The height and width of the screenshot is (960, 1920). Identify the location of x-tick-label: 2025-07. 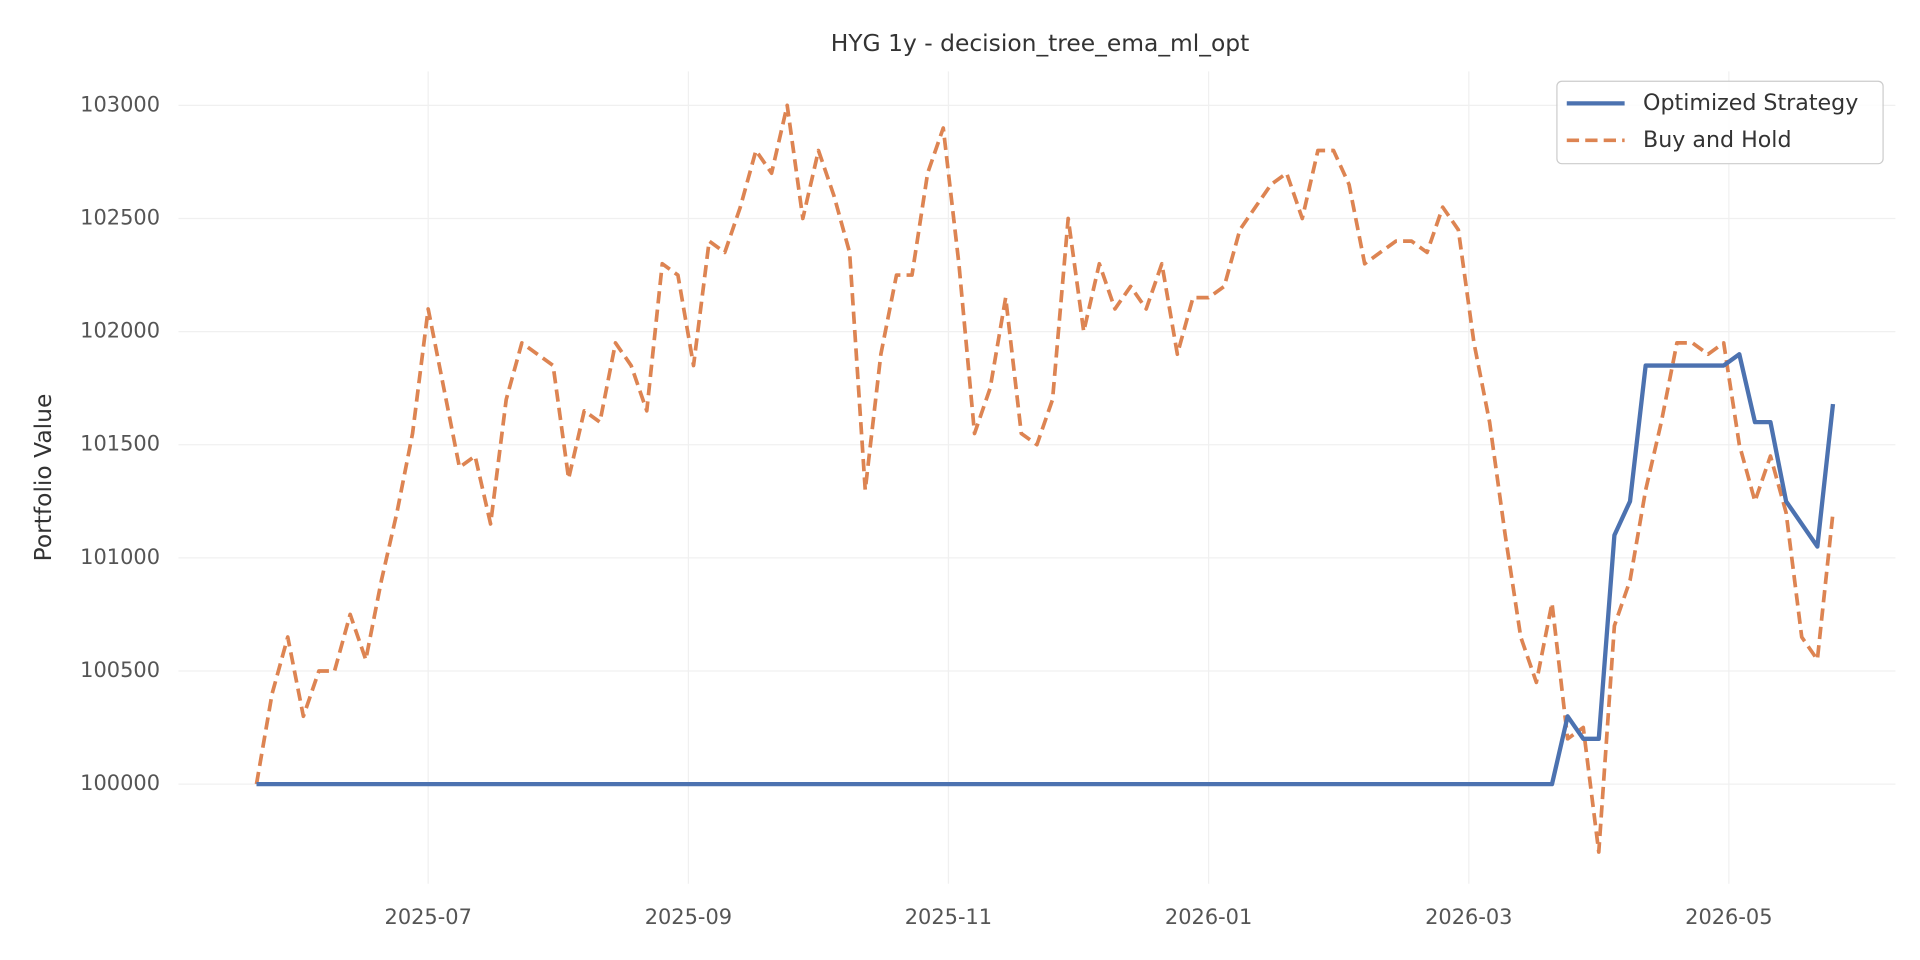
(428, 917).